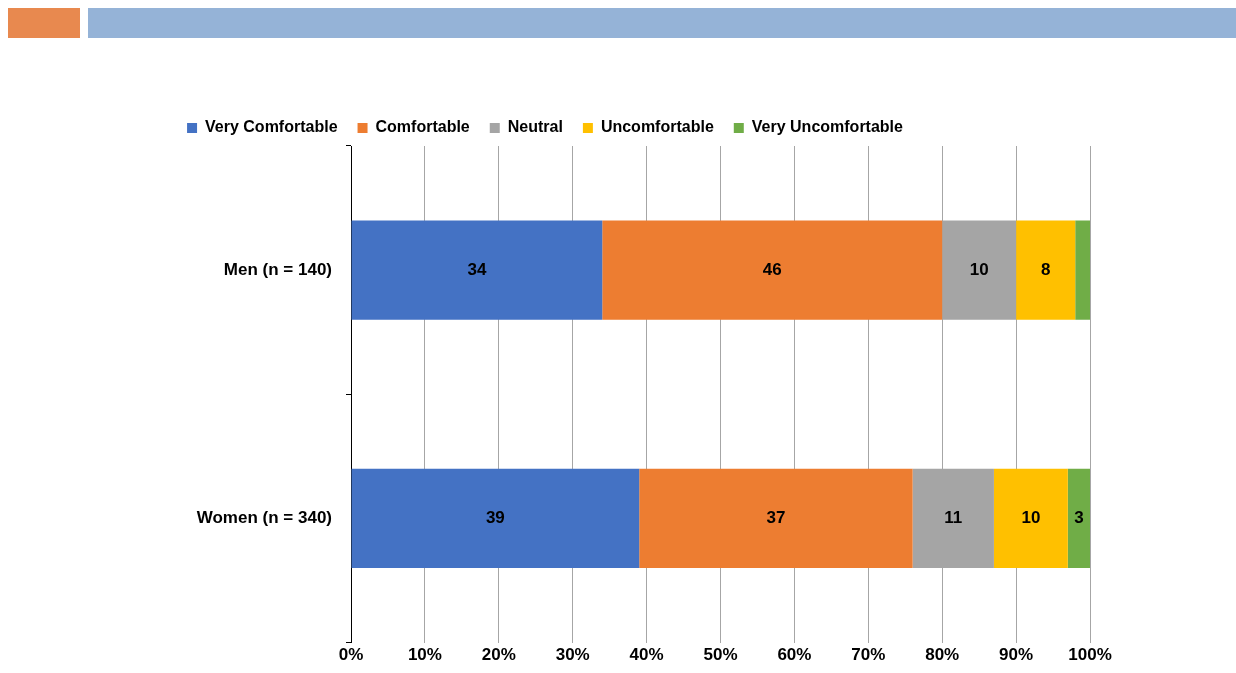 This screenshot has width=1236, height=673. What do you see at coordinates (720, 655) in the screenshot?
I see `x-tick-label: 50%` at bounding box center [720, 655].